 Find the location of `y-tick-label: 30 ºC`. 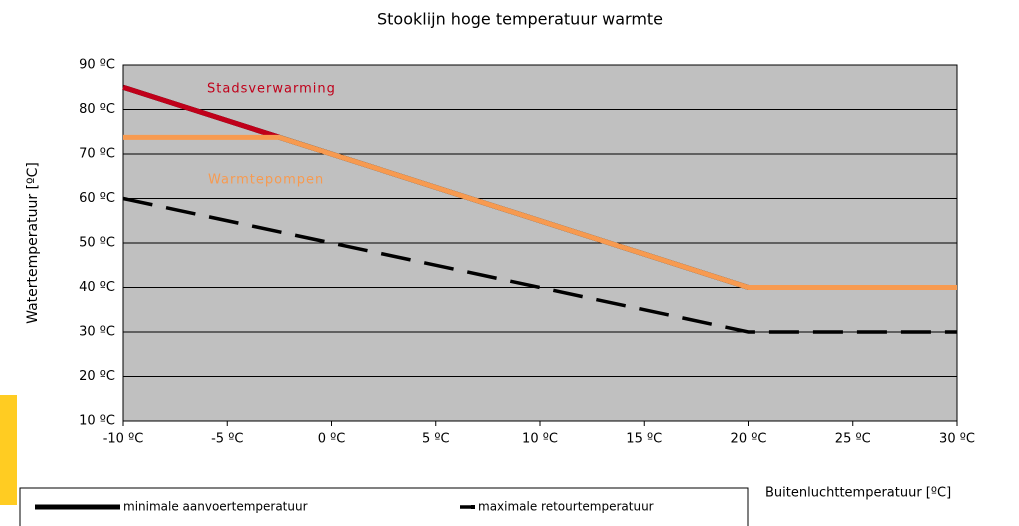

y-tick-label: 30 ºC is located at coordinates (97, 332).